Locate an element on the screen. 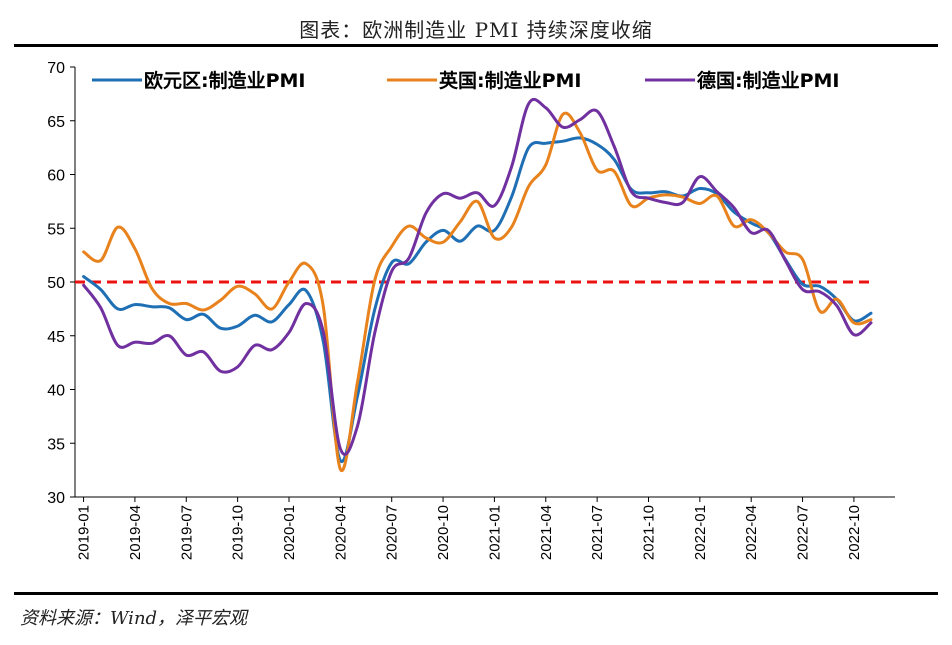  x-tick-label: 2020-10 is located at coordinates (443, 532).